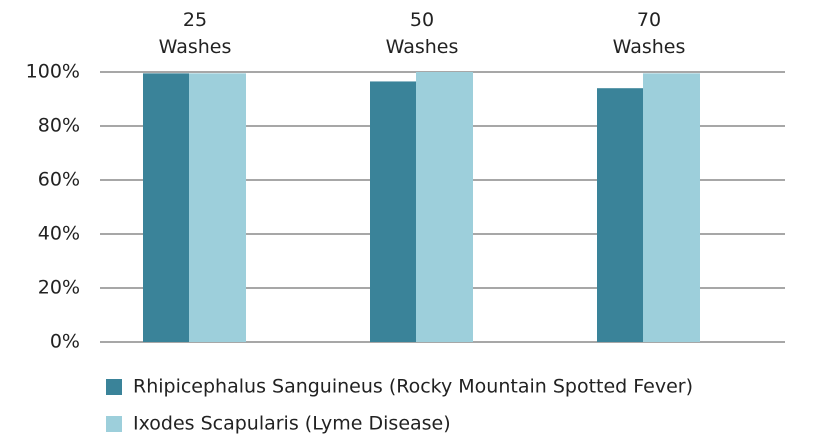  Describe the element at coordinates (649, 33) in the screenshot. I see `x-tick-label: 70 Washes` at that location.